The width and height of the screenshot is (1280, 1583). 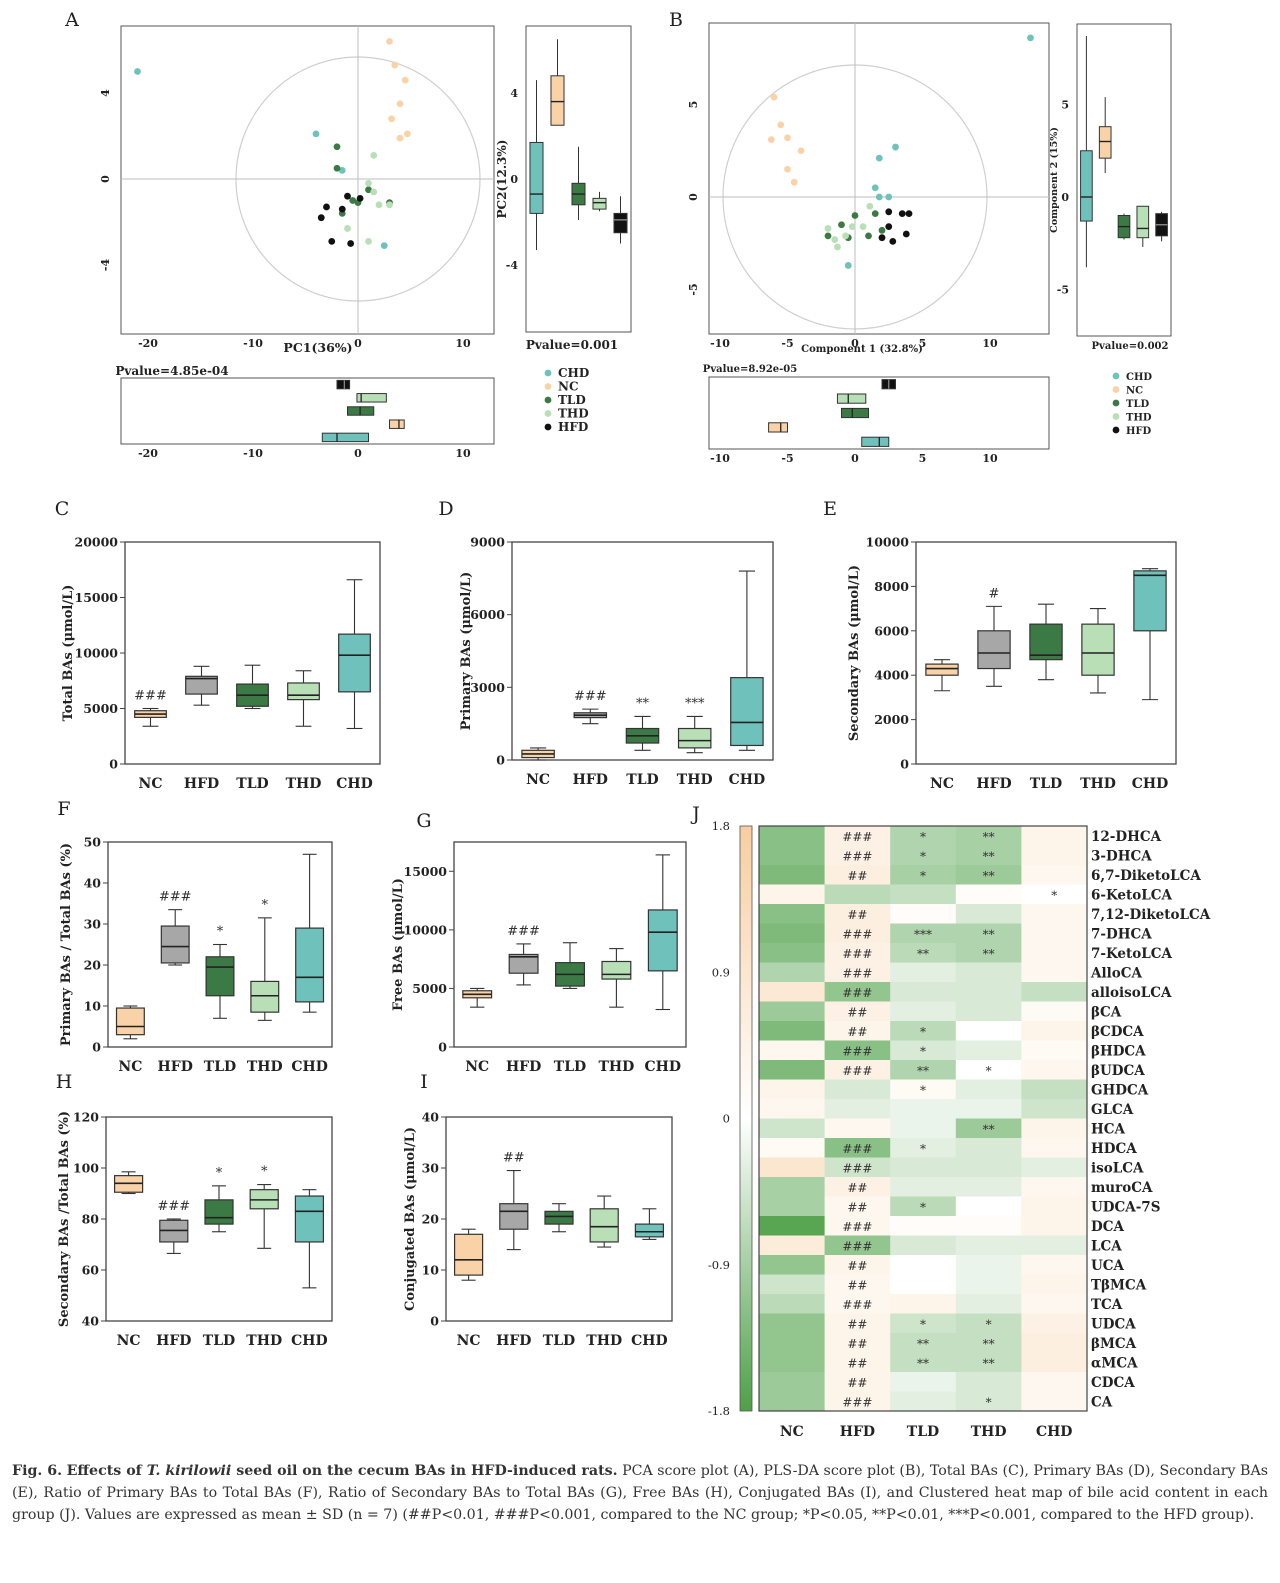 What do you see at coordinates (875, 441) in the screenshot?
I see `bottom-box-chd` at bounding box center [875, 441].